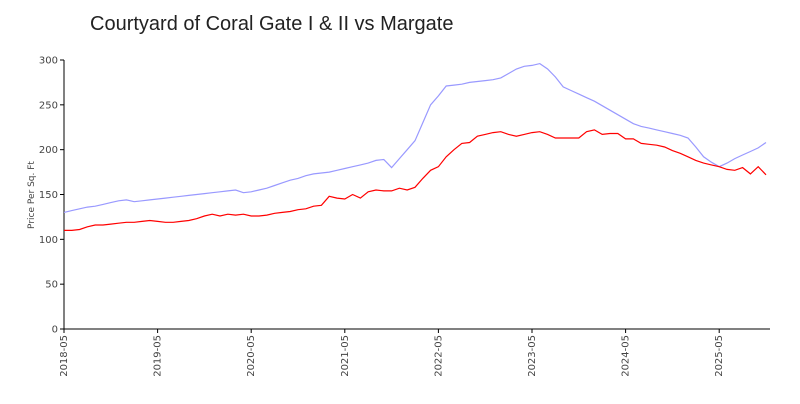 The height and width of the screenshot is (404, 800). Describe the element at coordinates (719, 356) in the screenshot. I see `x-tick-label: 2025-05` at that location.